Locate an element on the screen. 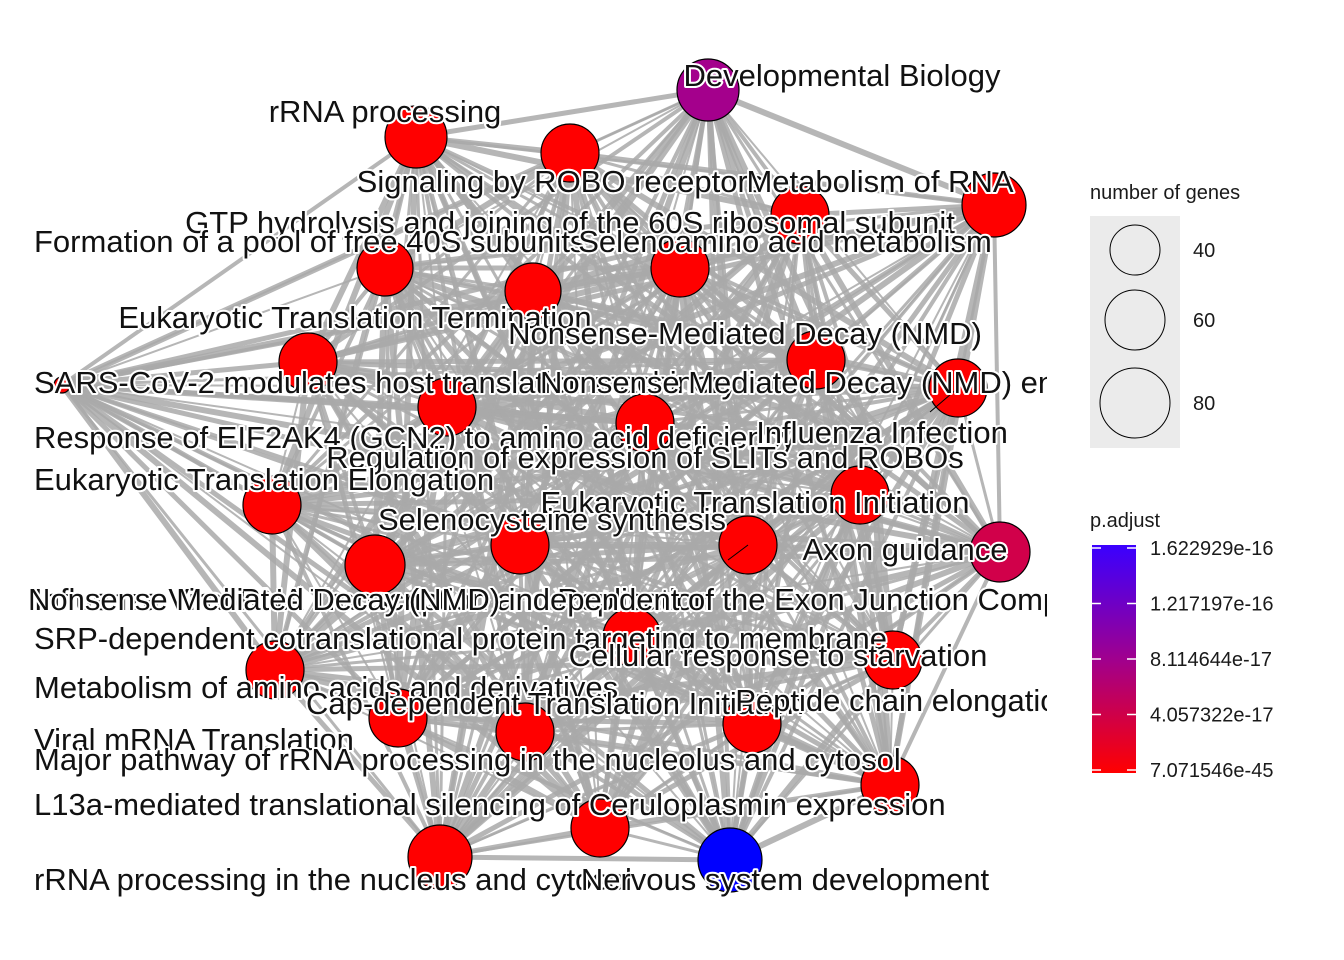  node-label-pool: Formation of a pool of free 40S subunits is located at coordinates (309, 241).